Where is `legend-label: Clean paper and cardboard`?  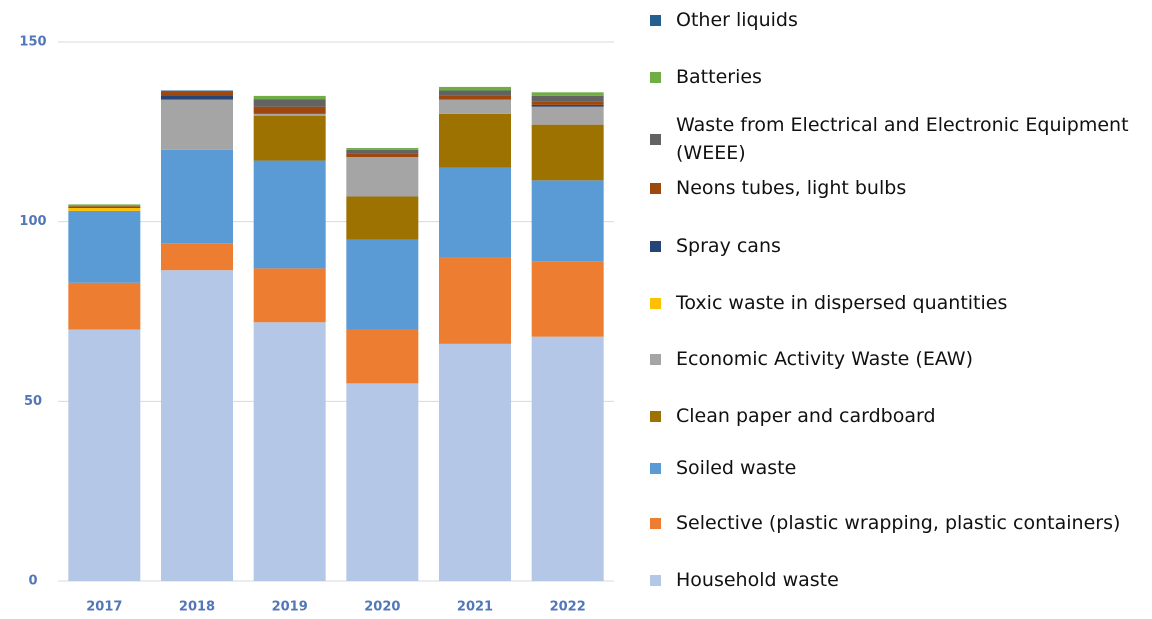 legend-label: Clean paper and cardboard is located at coordinates (806, 416).